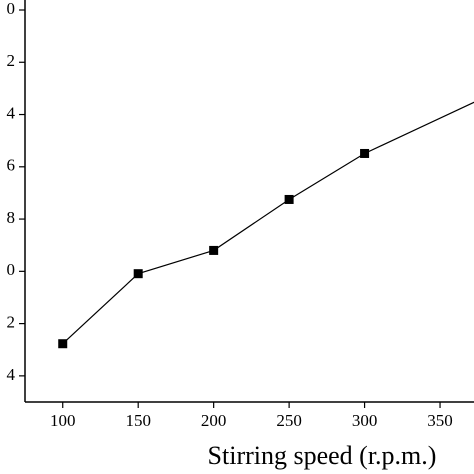  I want to click on x-axis-label: Stirring speed (r.p.m.), so click(322, 455).